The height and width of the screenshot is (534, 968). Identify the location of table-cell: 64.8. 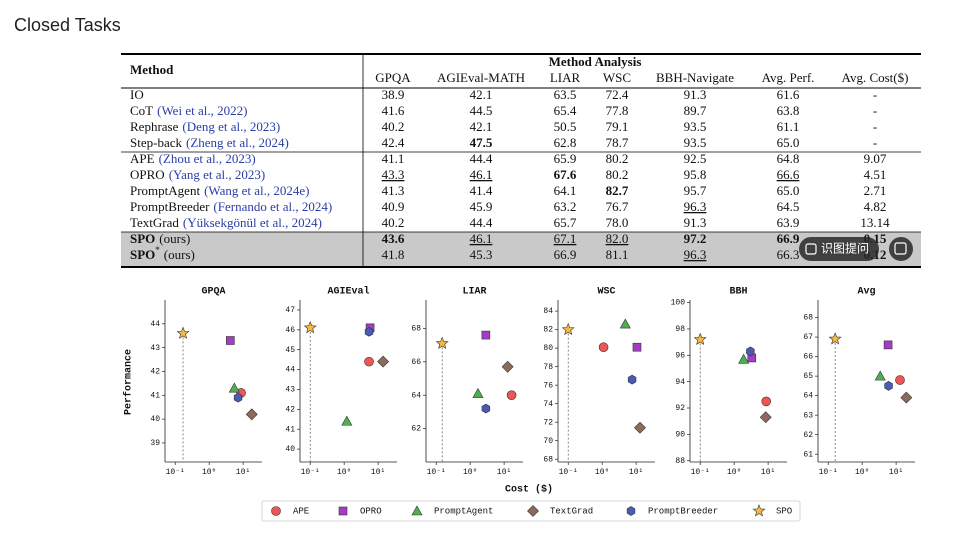
(788, 158).